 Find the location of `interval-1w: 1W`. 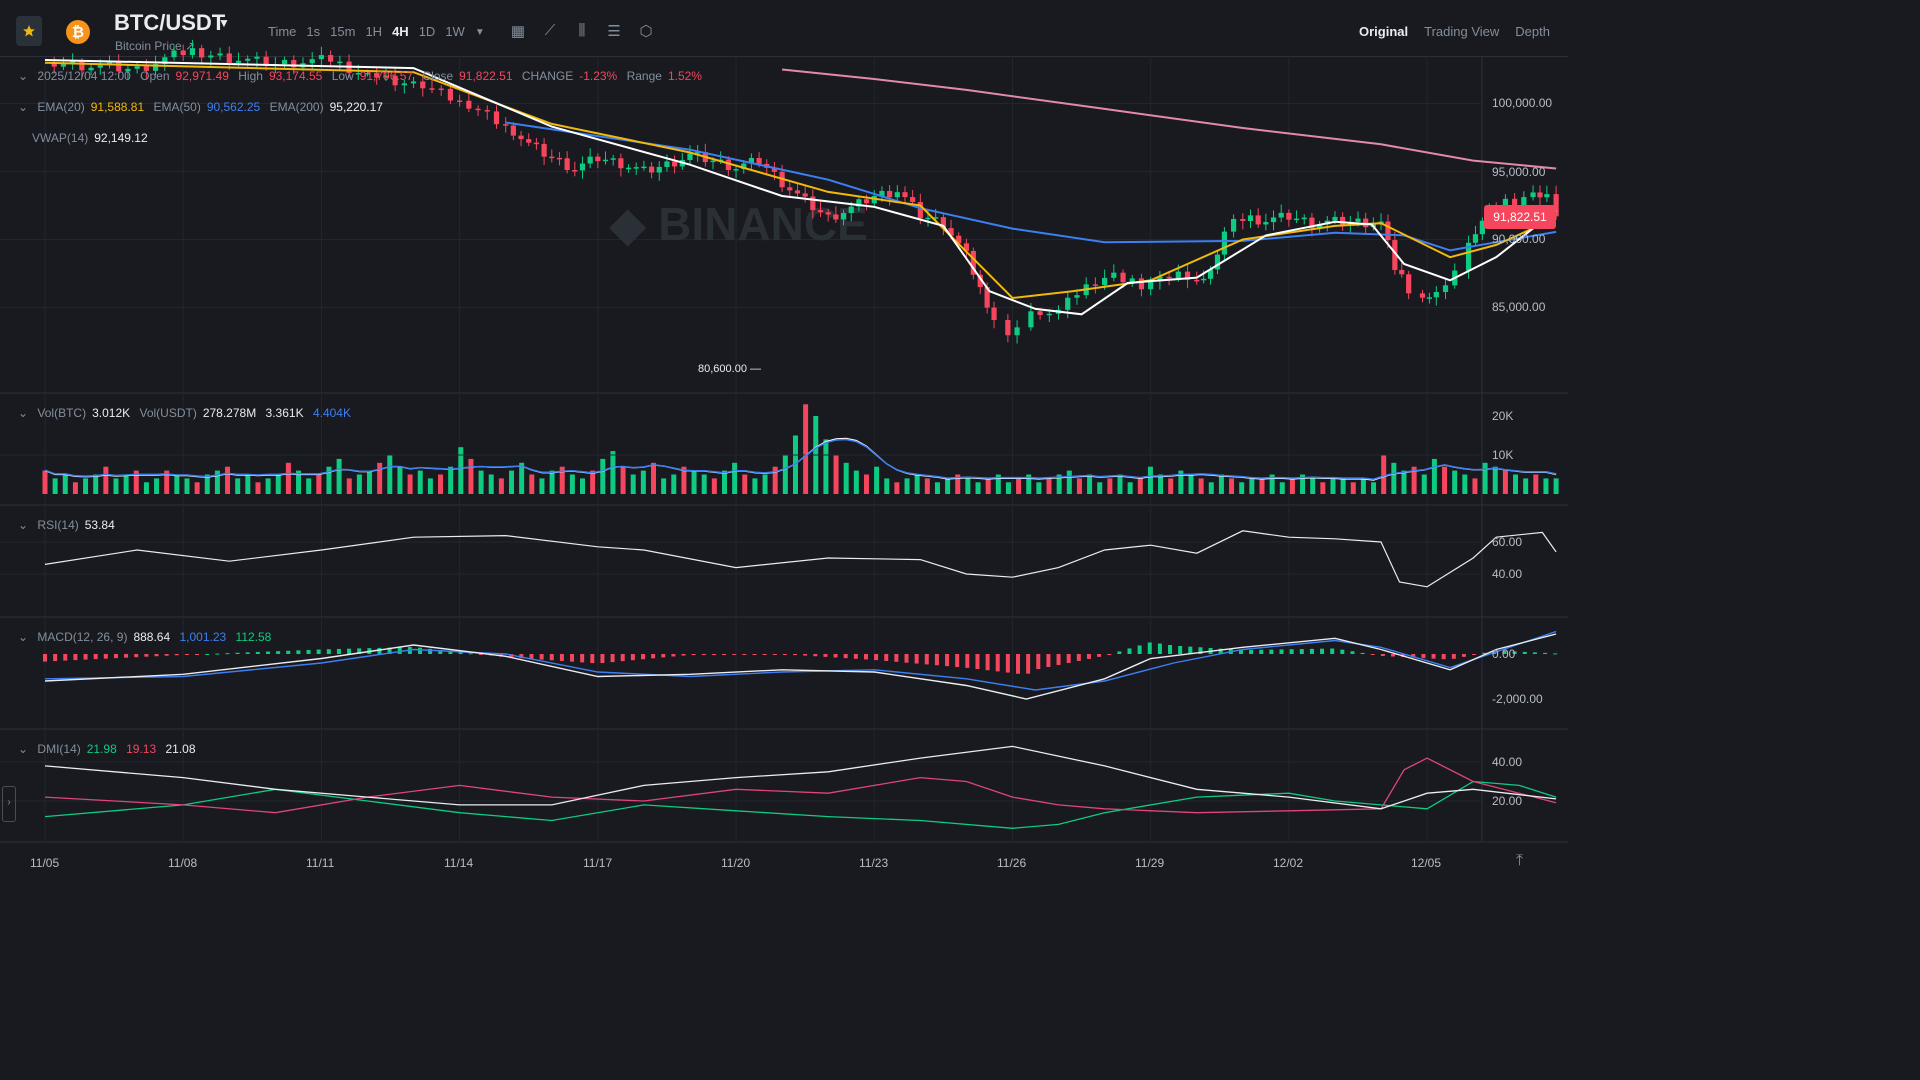

interval-1w: 1W is located at coordinates (455, 31).